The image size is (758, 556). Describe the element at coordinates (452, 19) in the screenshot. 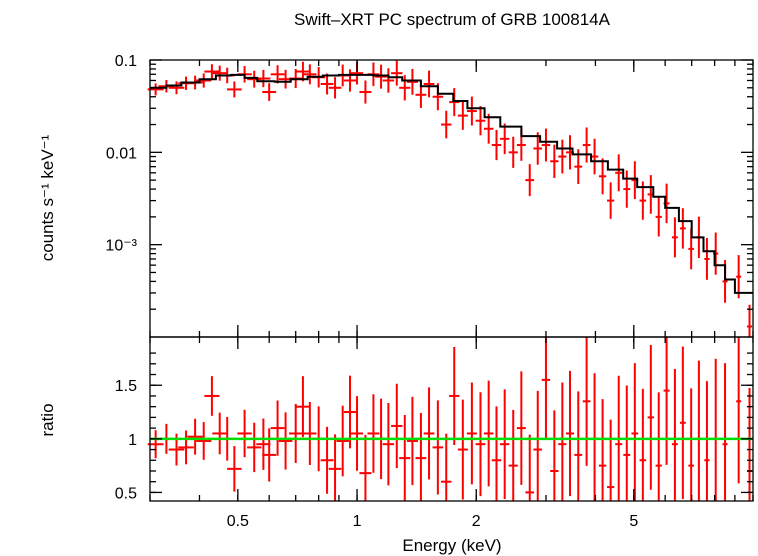

I see `chart-title: Swift–XRT PC spectrum of GRB 100814A` at that location.